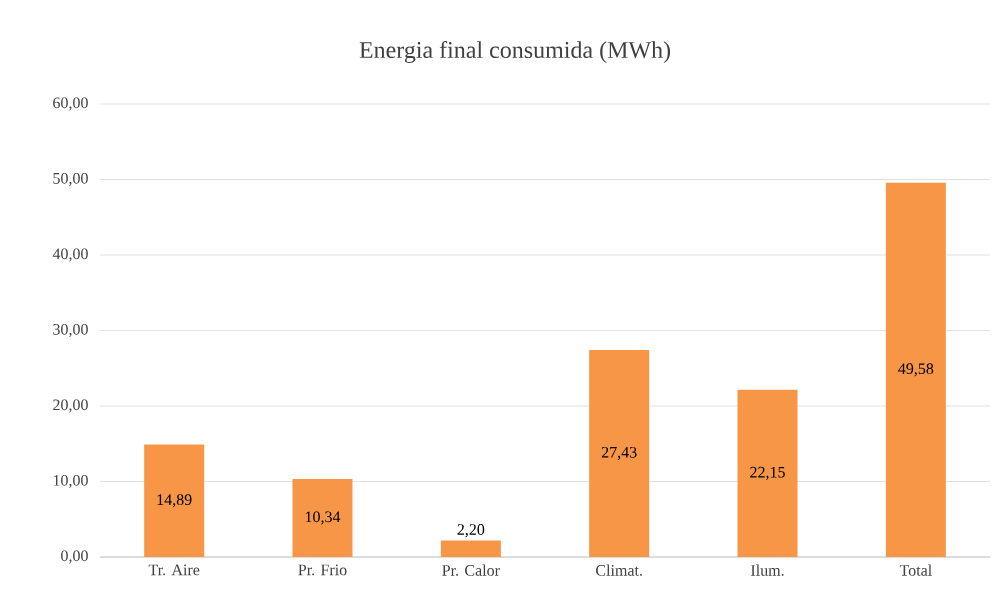 This screenshot has height=608, width=1006. I want to click on y-tick-label: 10,00, so click(70, 481).